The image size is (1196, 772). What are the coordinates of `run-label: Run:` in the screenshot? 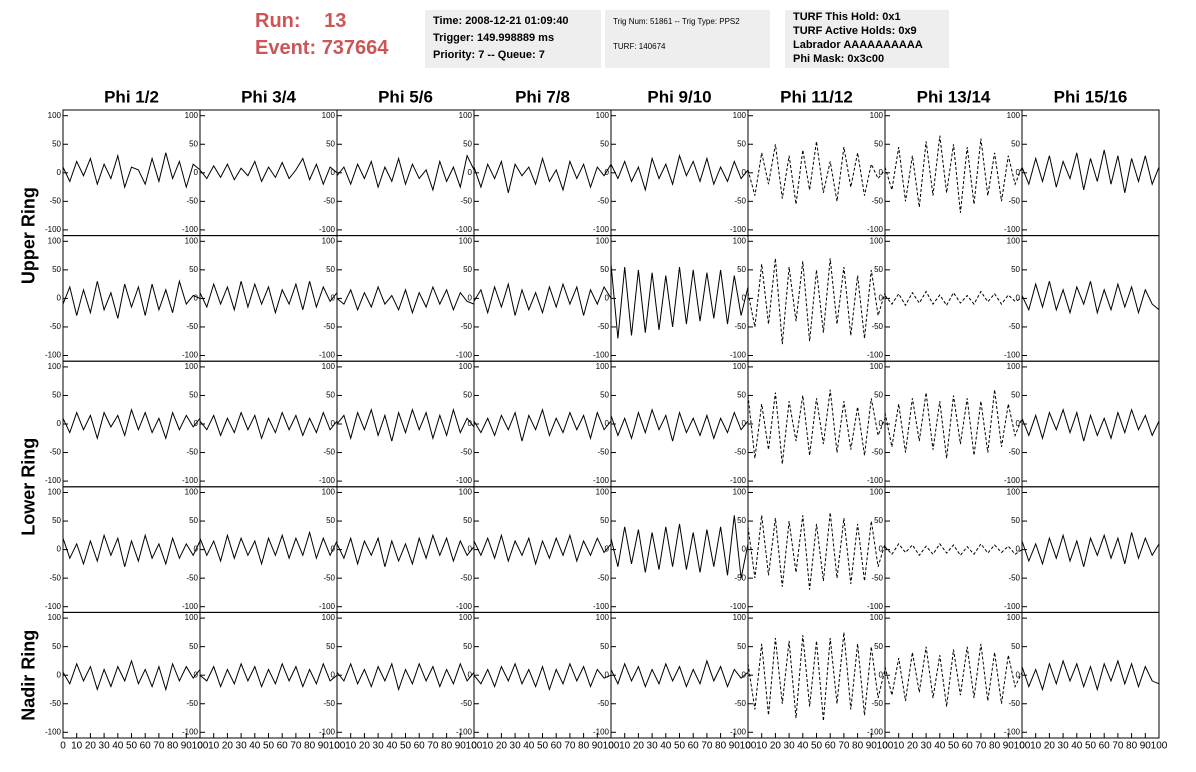 It's located at (278, 21).